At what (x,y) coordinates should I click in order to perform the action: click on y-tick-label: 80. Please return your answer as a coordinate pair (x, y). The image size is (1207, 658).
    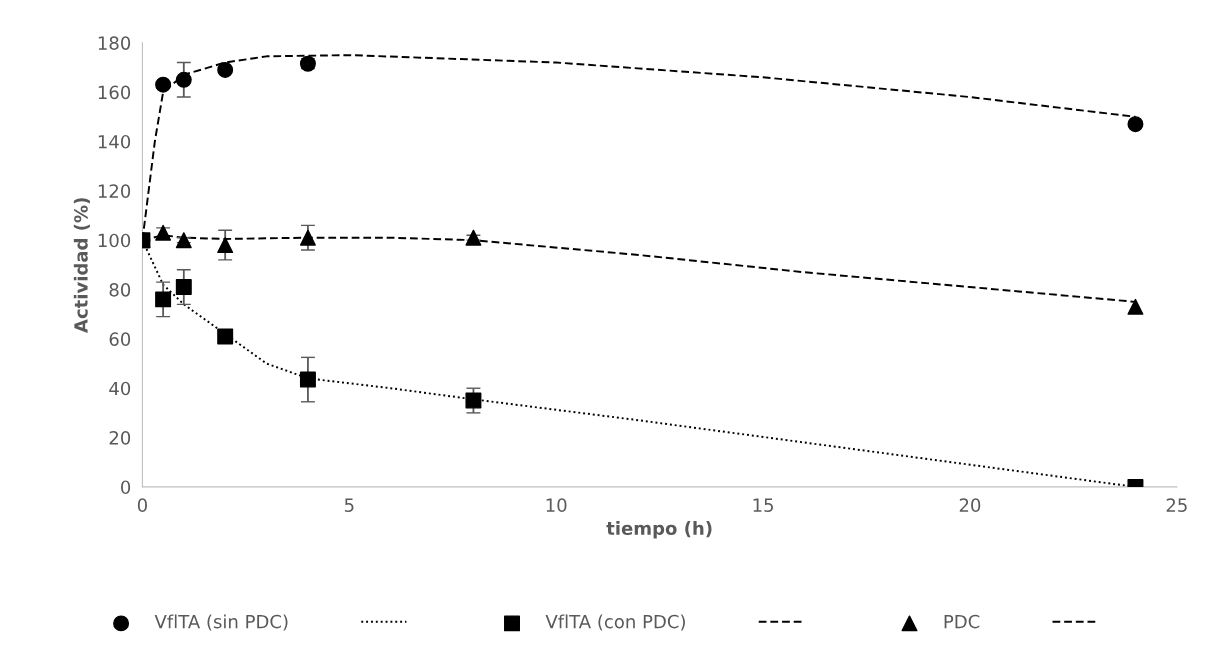
    Looking at the image, I should click on (120, 289).